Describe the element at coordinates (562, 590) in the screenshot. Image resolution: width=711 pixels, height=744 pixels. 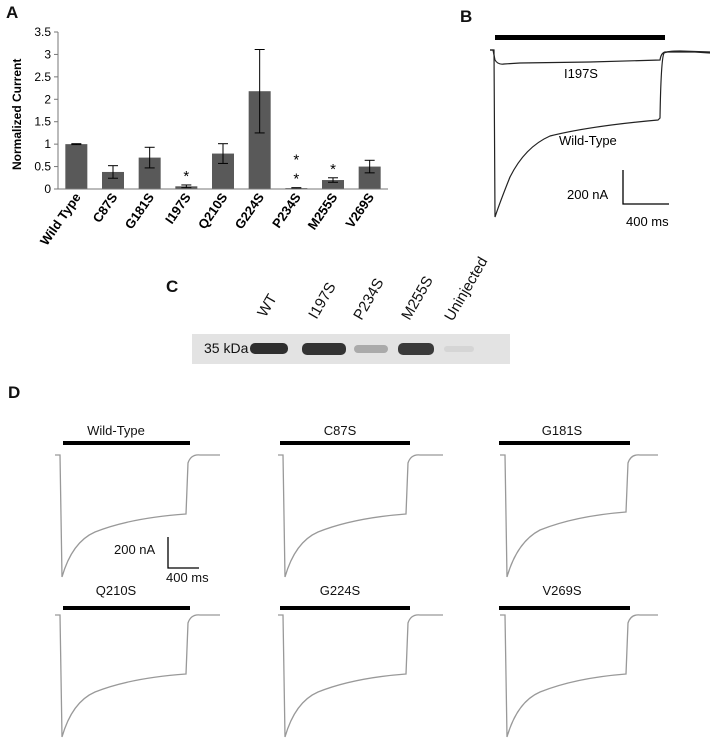
I see `trace-title-v269s: V269S` at that location.